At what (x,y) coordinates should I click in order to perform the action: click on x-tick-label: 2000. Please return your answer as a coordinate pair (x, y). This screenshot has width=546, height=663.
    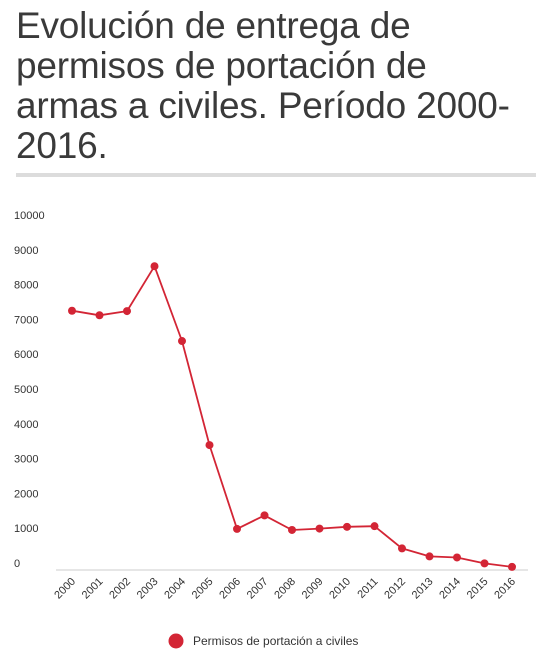
    Looking at the image, I should click on (65, 589).